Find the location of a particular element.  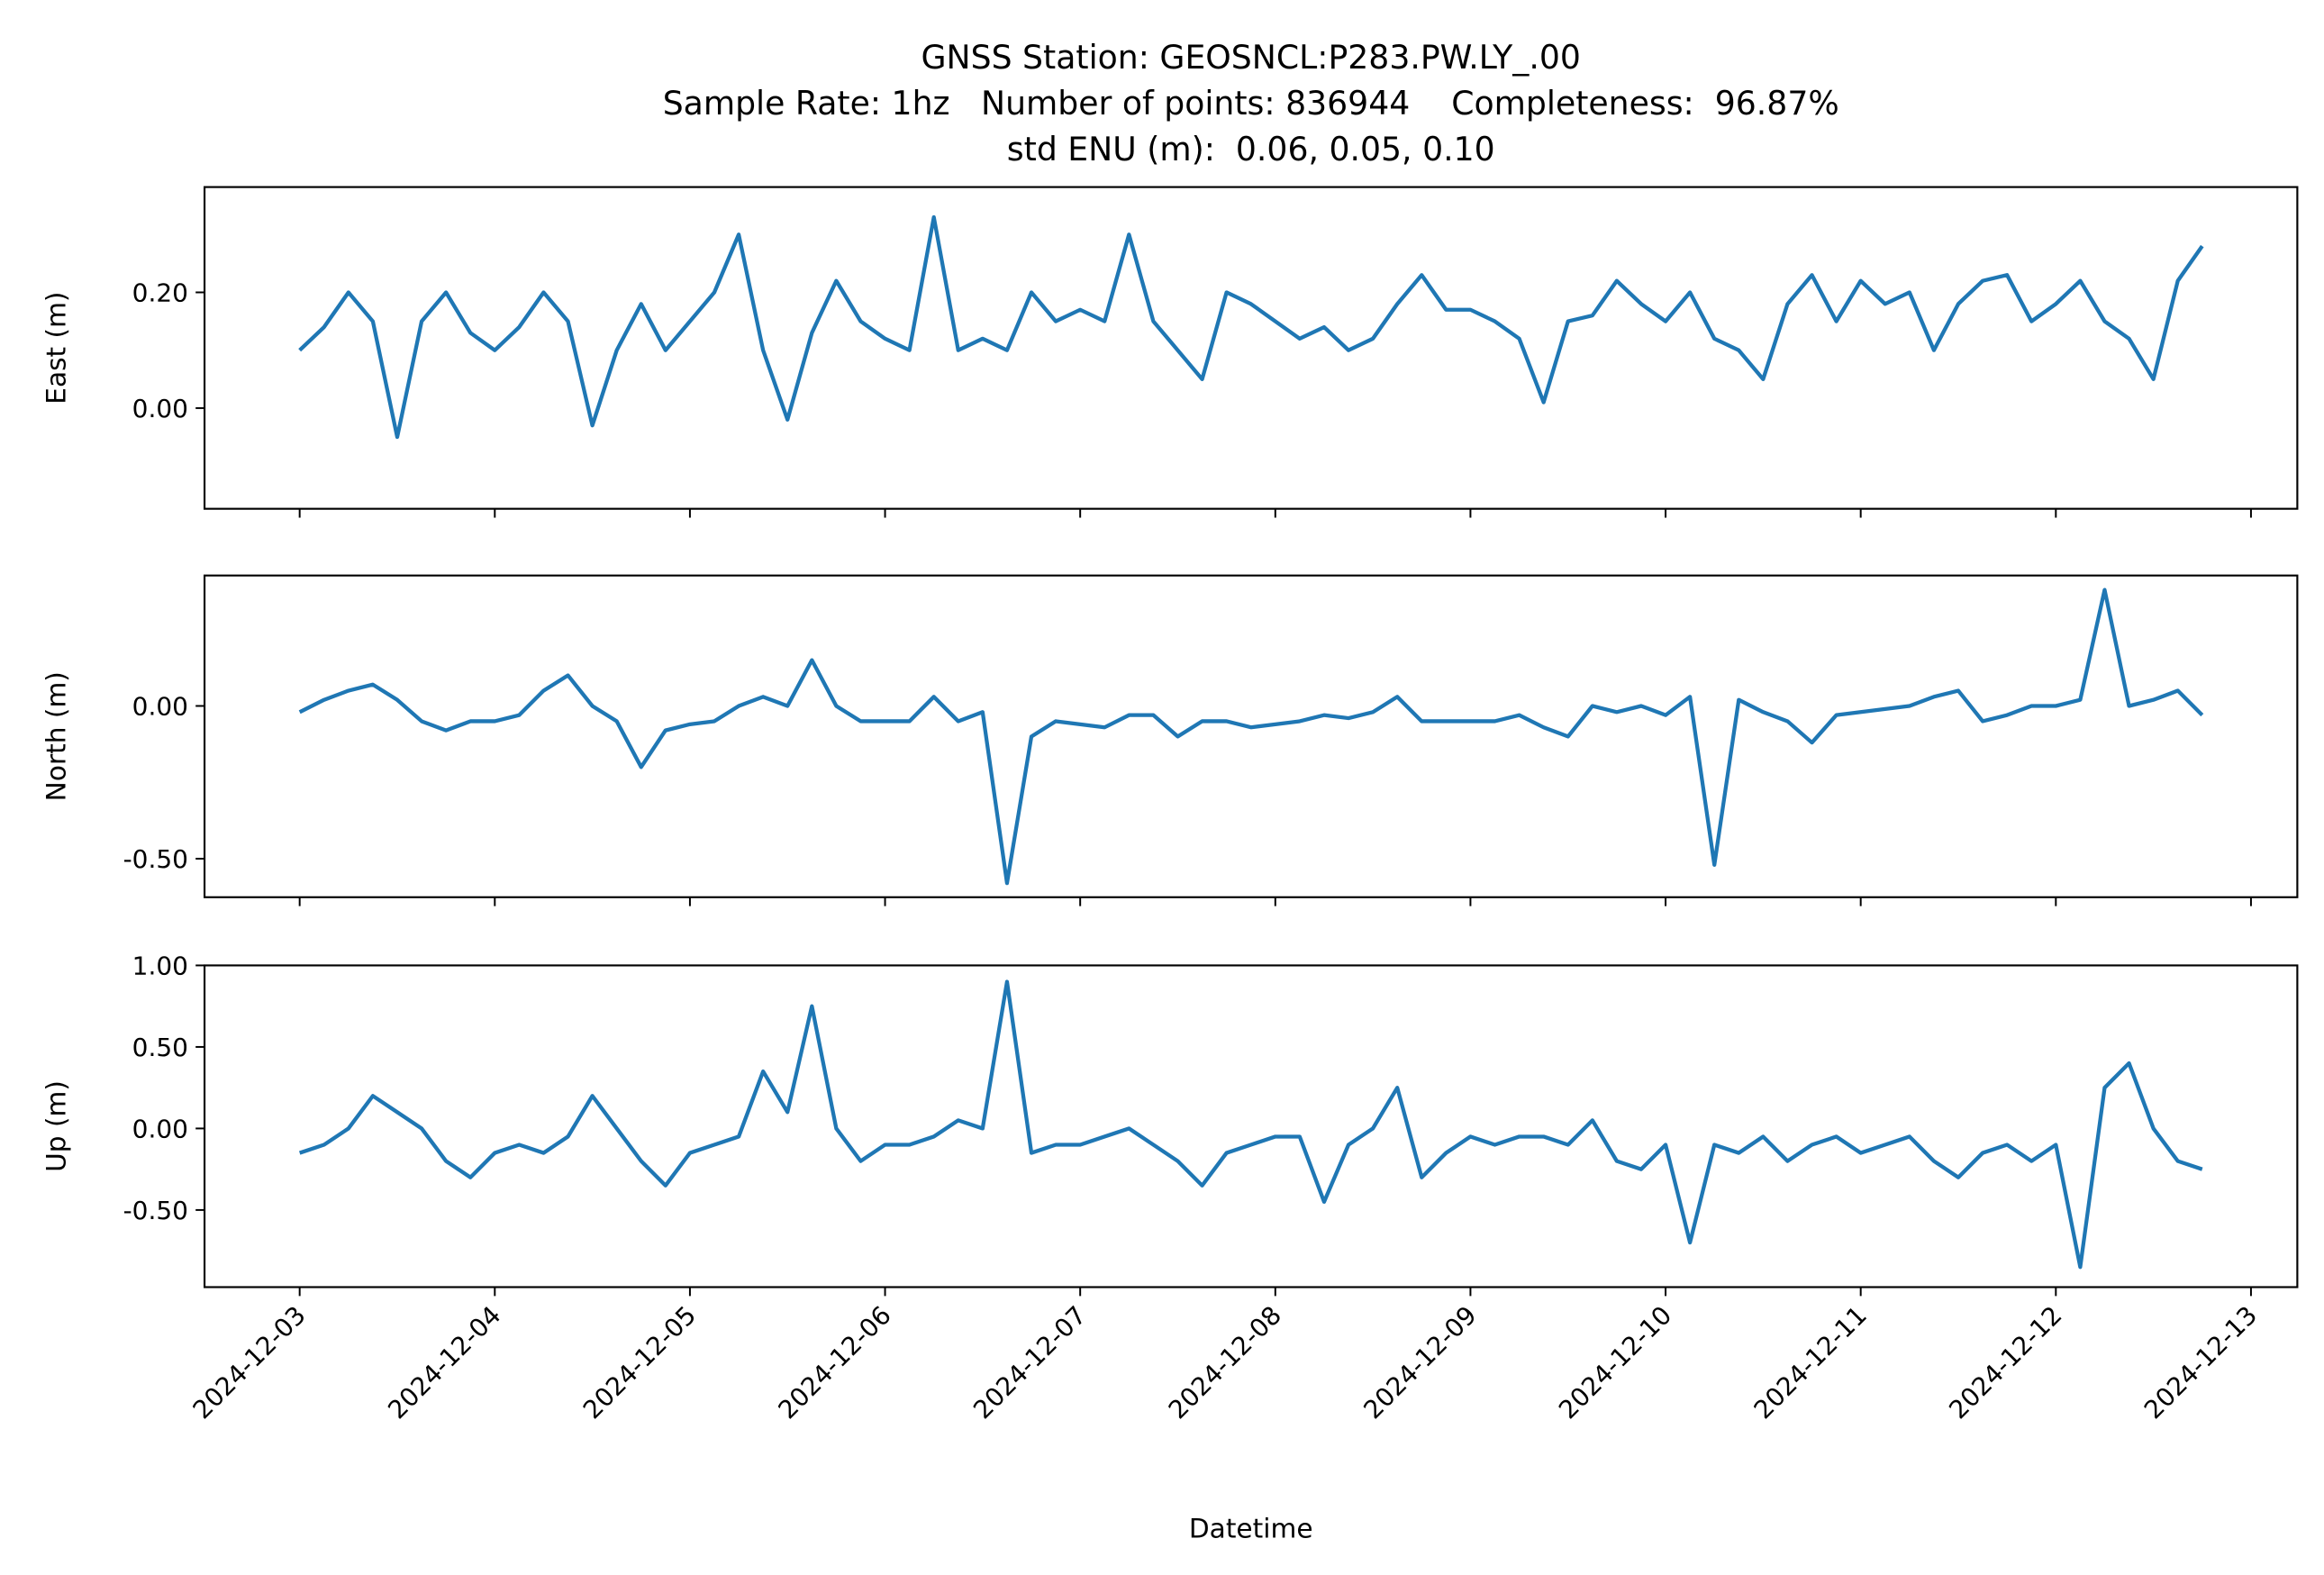

y-tick-label: 1.00 is located at coordinates (160, 965).